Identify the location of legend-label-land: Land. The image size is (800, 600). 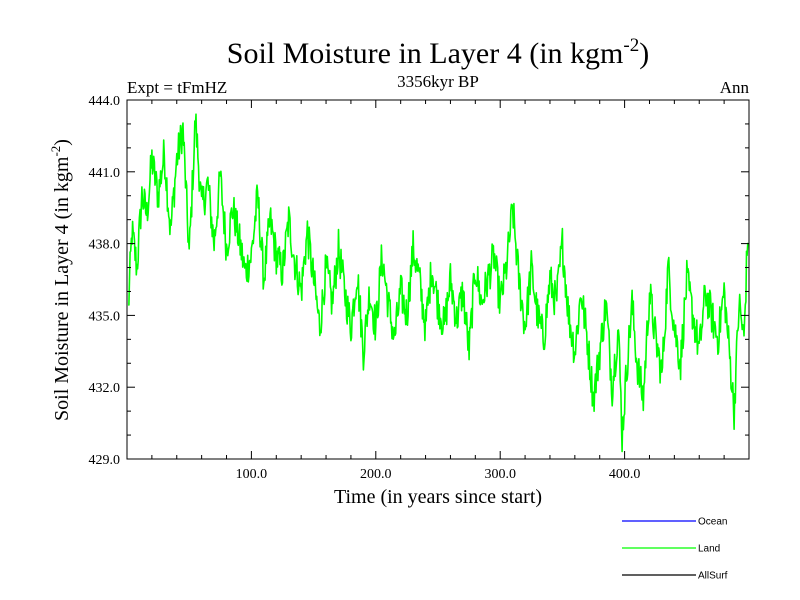
(709, 549).